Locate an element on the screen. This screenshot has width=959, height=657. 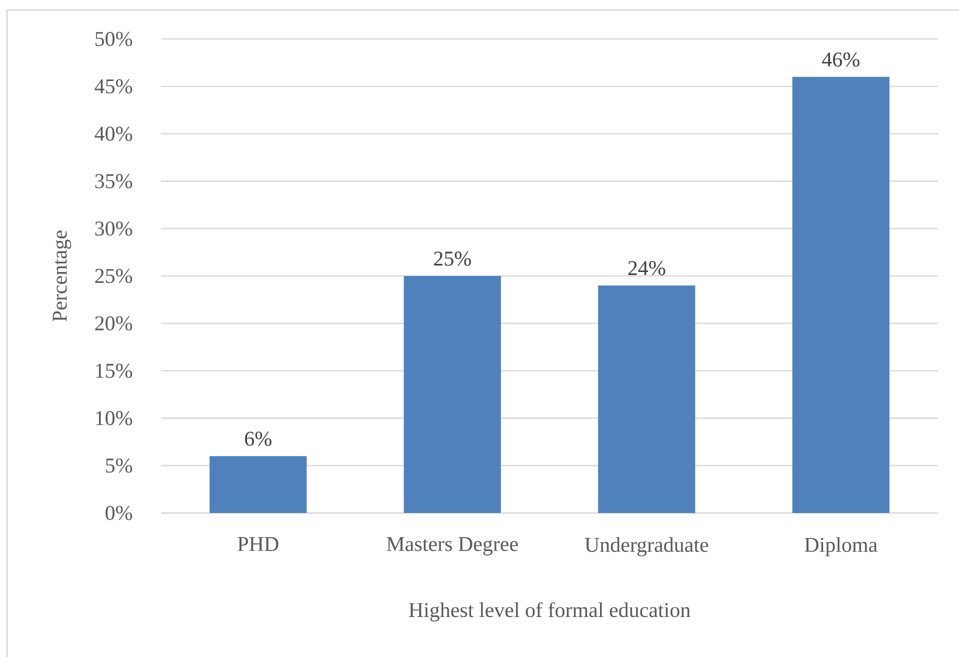
y-tick-label: 25% is located at coordinates (113, 276).